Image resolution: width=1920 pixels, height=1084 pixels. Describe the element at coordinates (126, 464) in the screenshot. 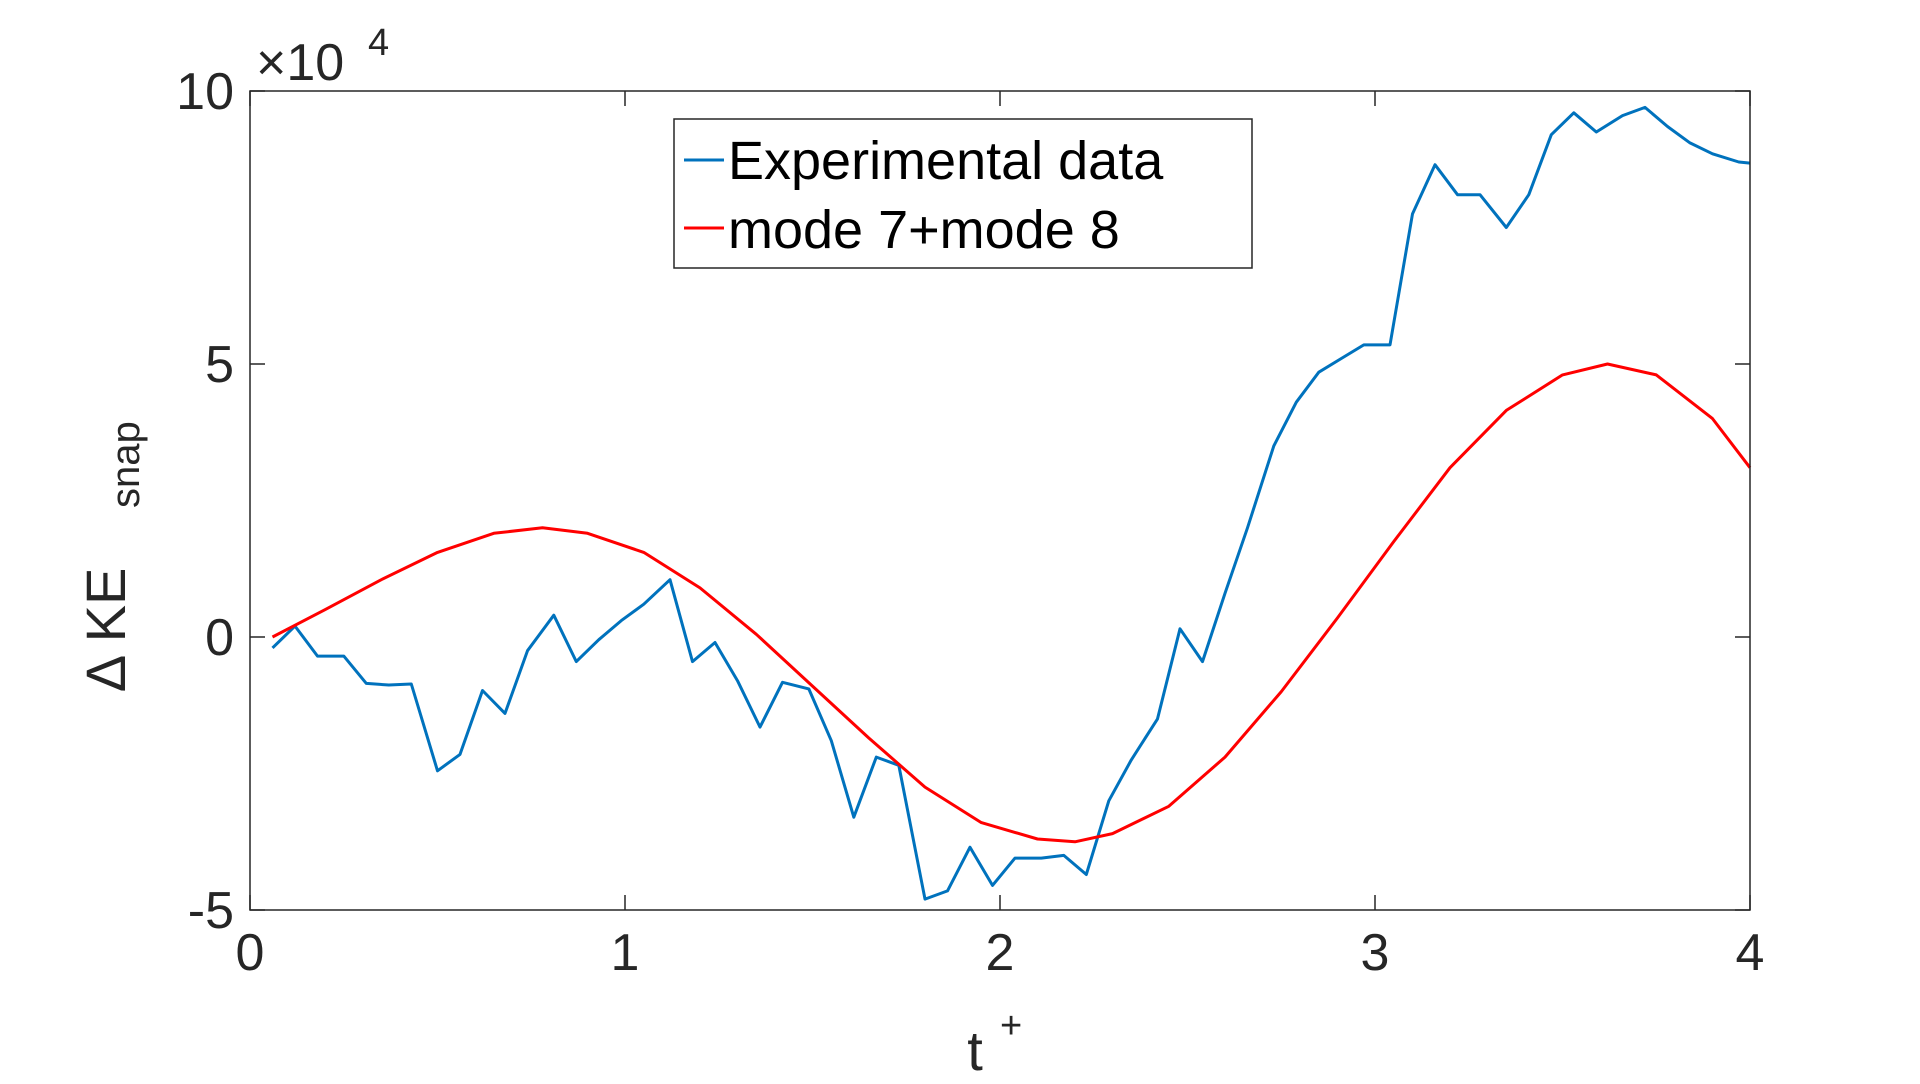

I see `y-axis-title-sub: snap` at that location.